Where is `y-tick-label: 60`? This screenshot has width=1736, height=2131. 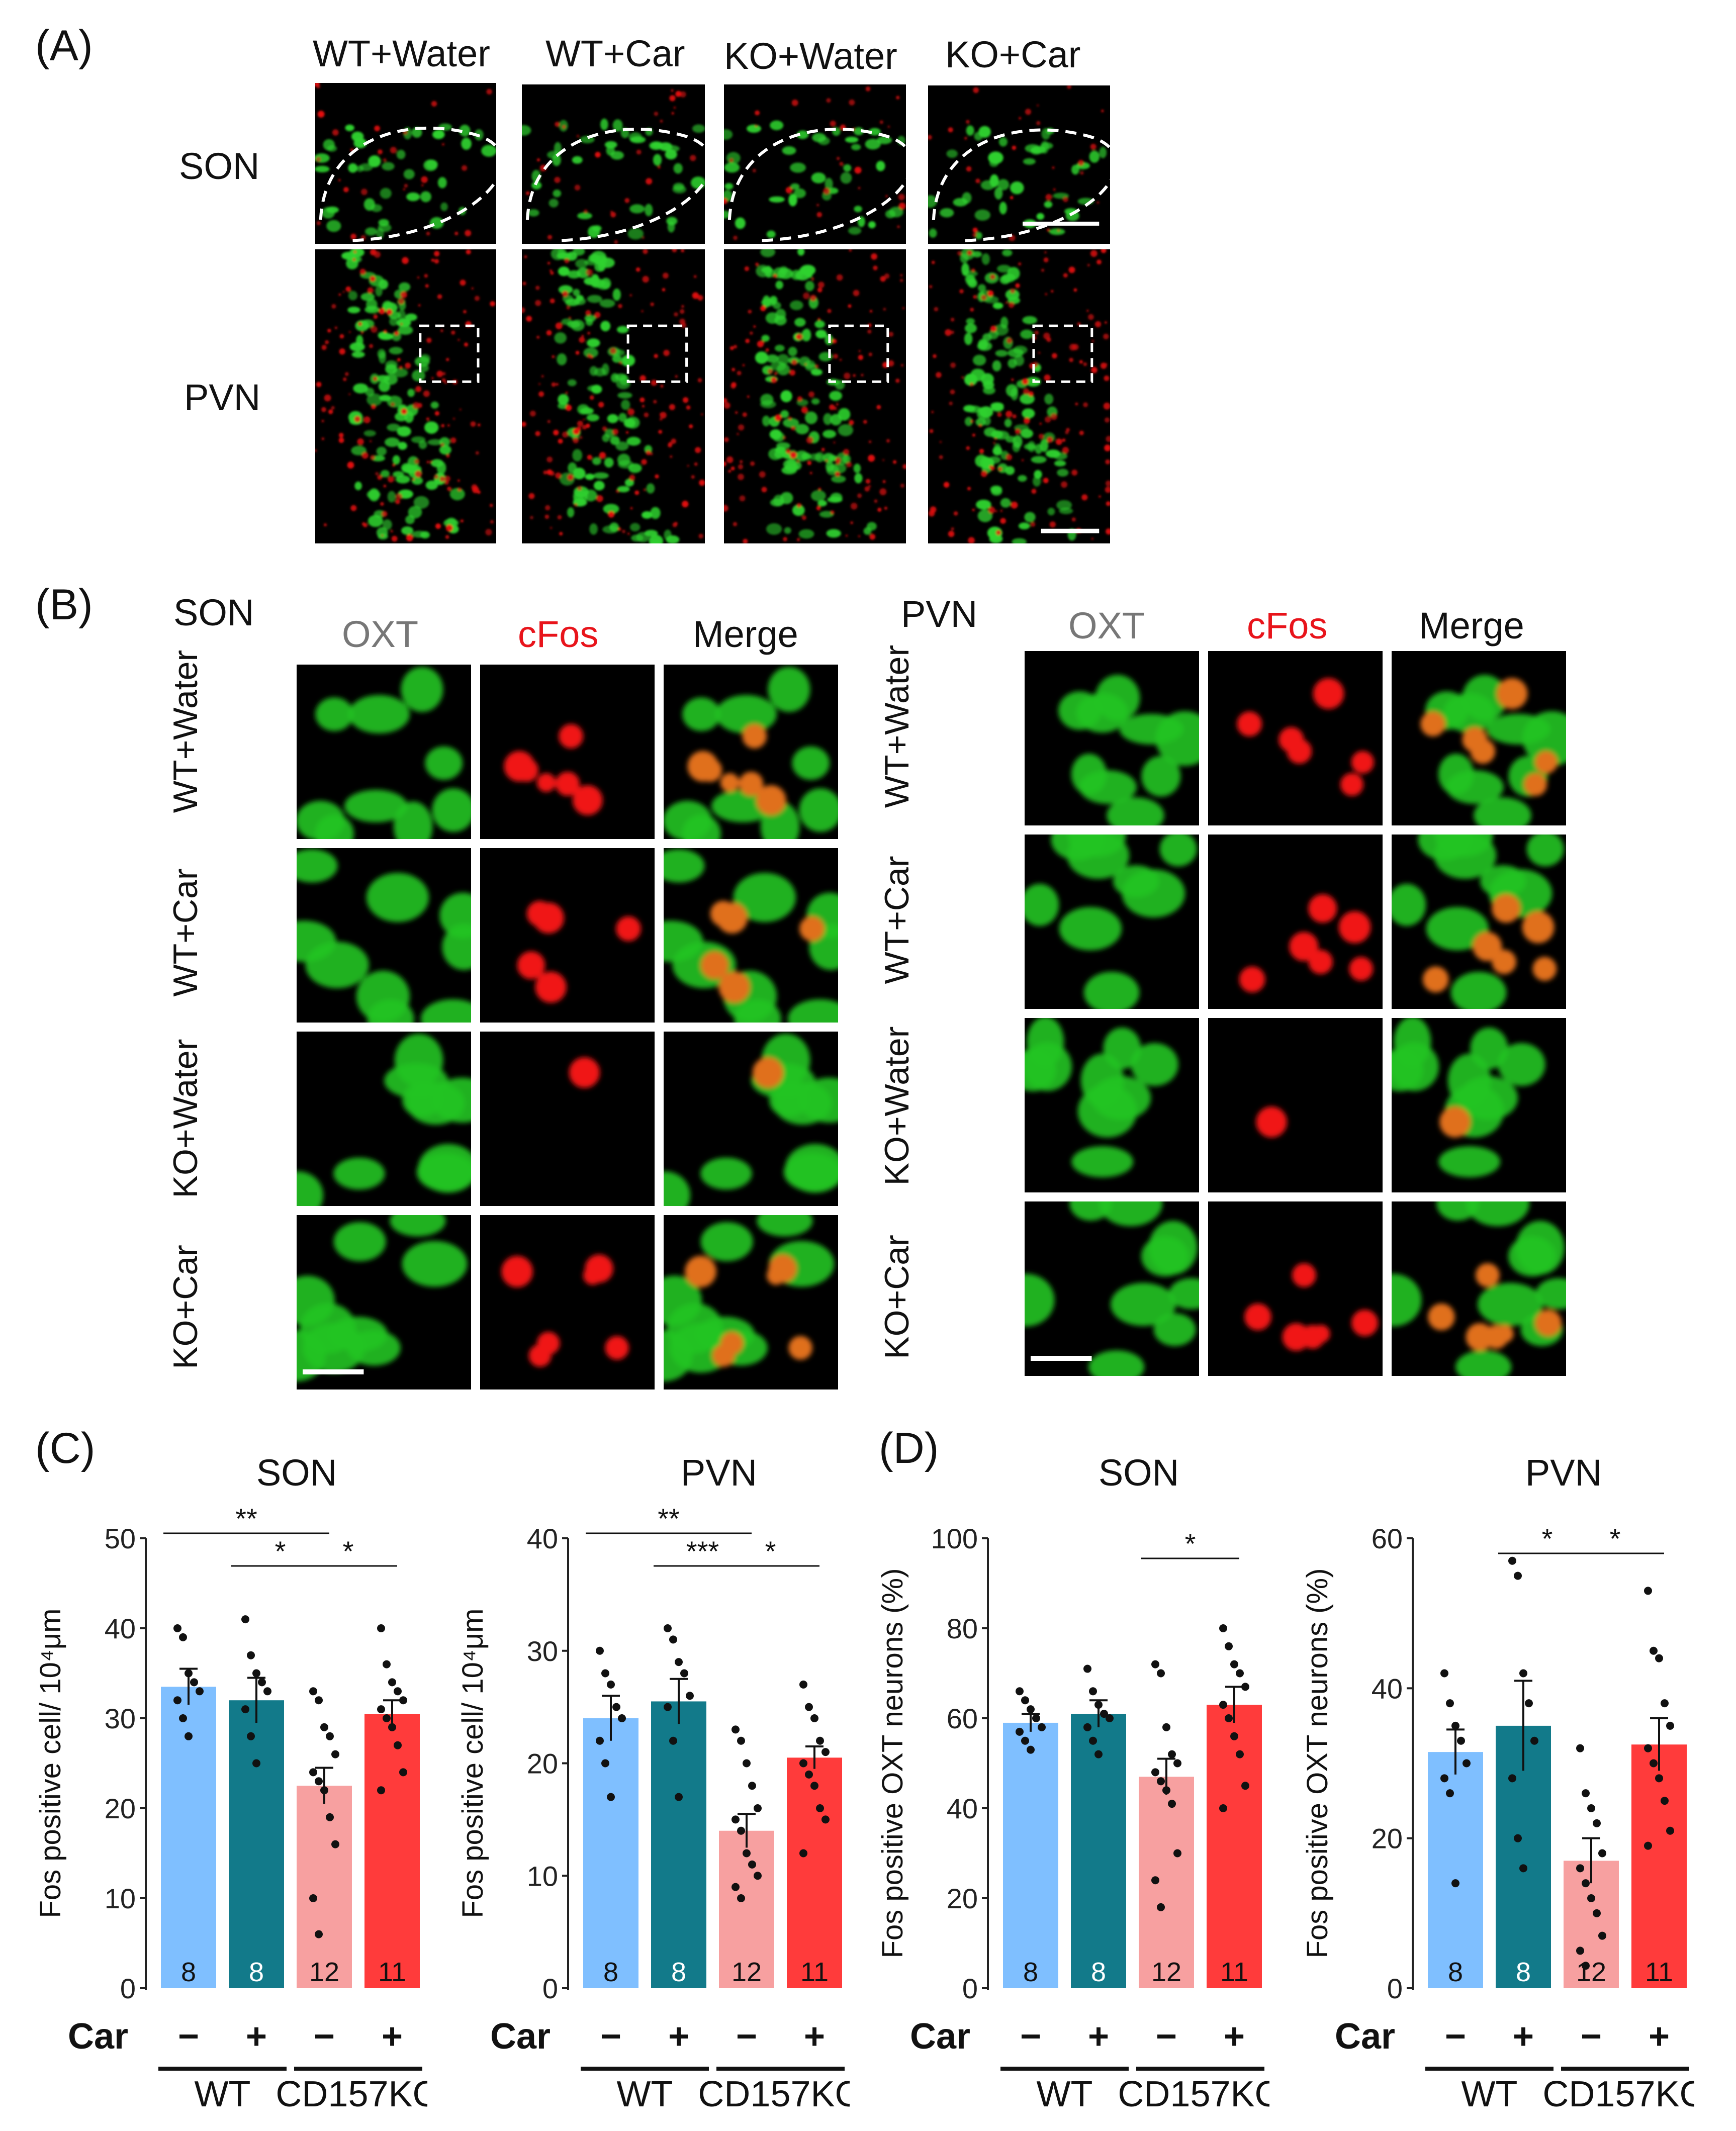 y-tick-label: 60 is located at coordinates (963, 1718).